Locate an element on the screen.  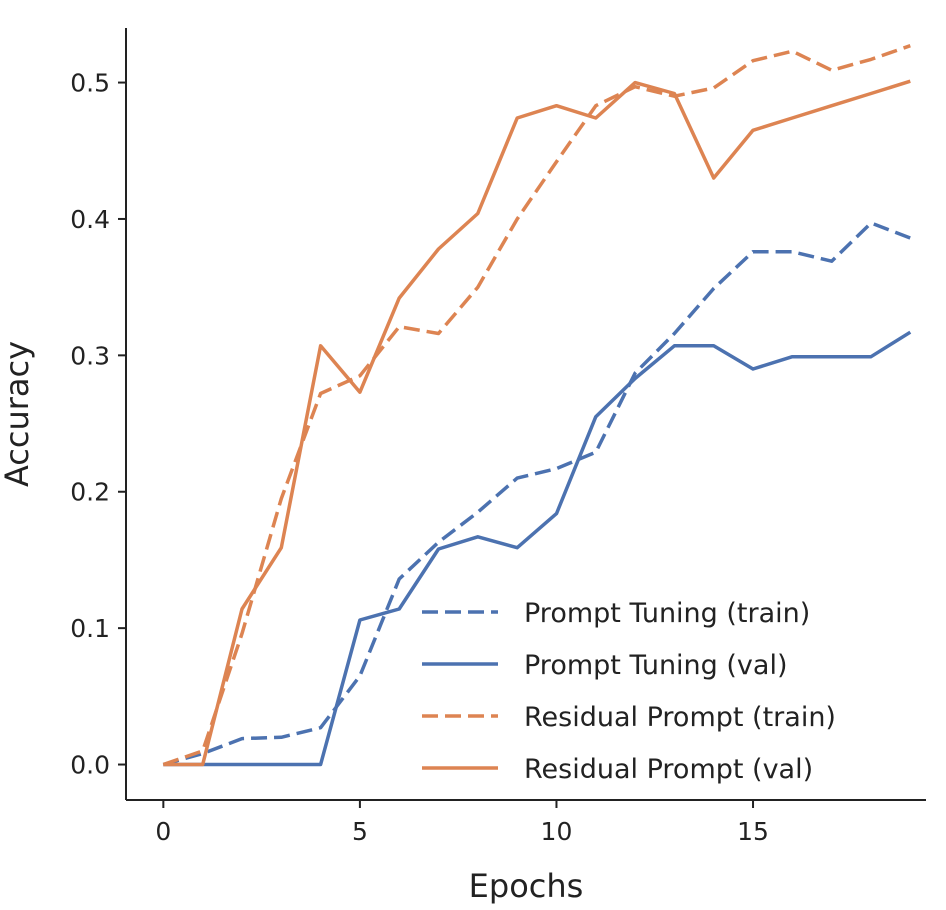
y-tick-label: 0.0 is located at coordinates (90, 765).